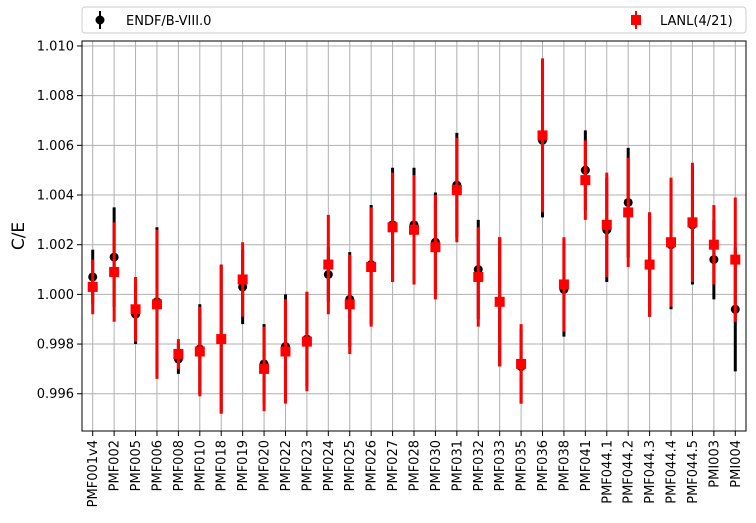 The width and height of the screenshot is (756, 523). What do you see at coordinates (457, 465) in the screenshot?
I see `x-tick-label: PMF031` at bounding box center [457, 465].